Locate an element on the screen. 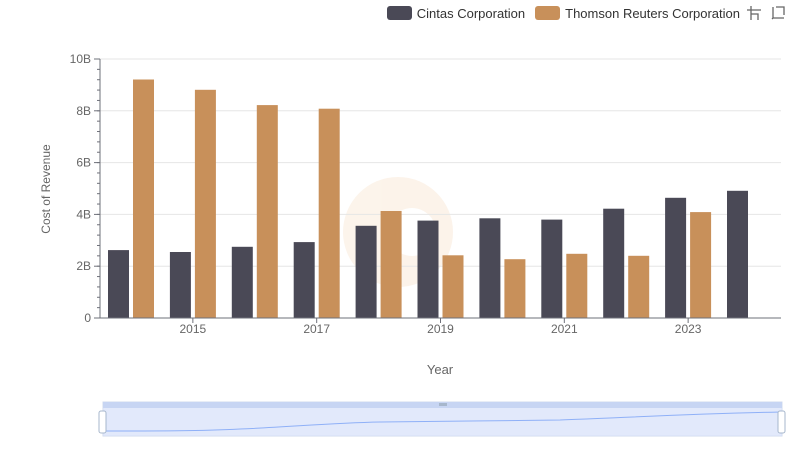 The height and width of the screenshot is (461, 800). y-tick-label: 8B is located at coordinates (83, 111).